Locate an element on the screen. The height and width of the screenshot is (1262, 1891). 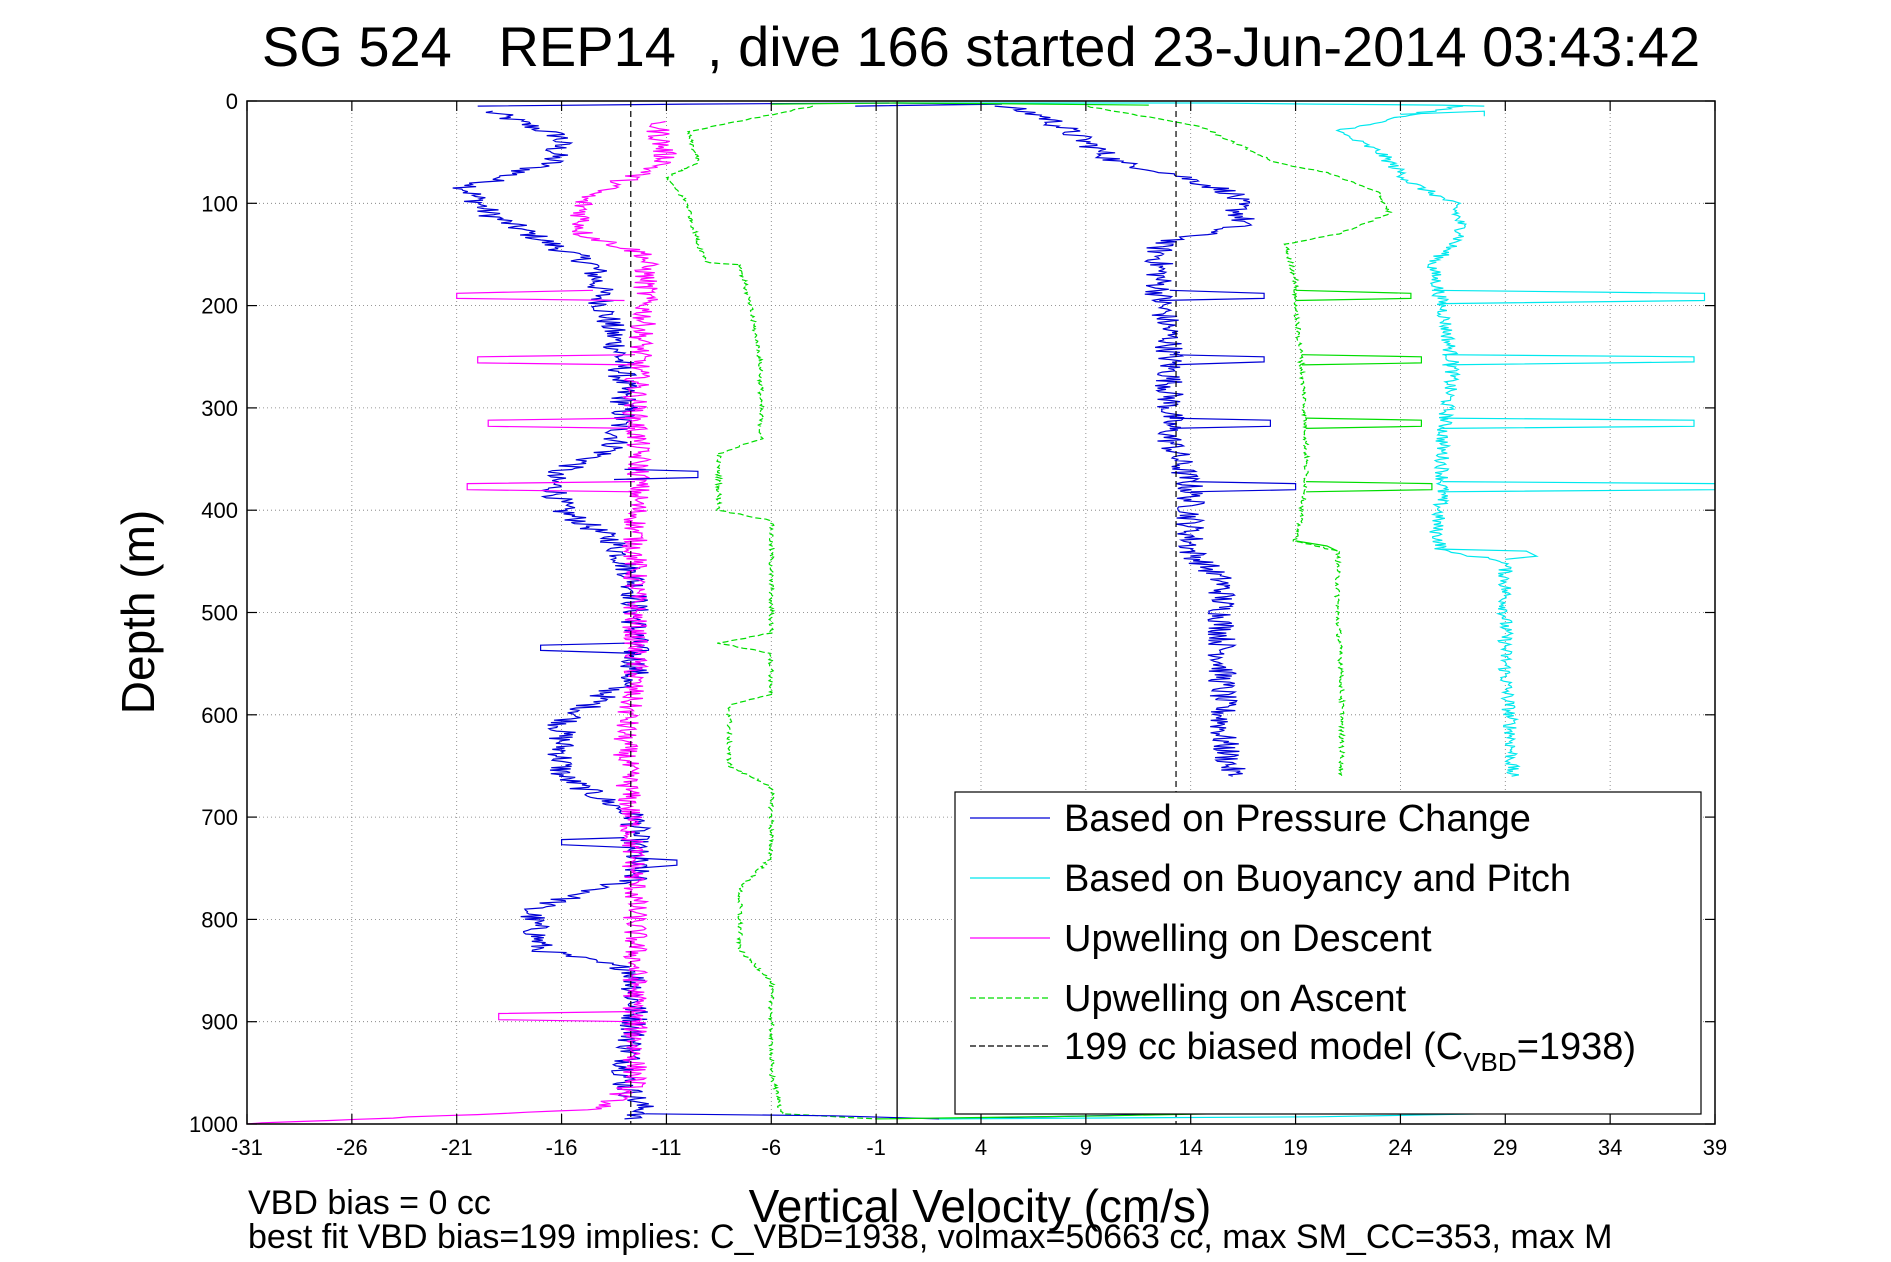
x-tick-label: 19 is located at coordinates (1295, 1147).